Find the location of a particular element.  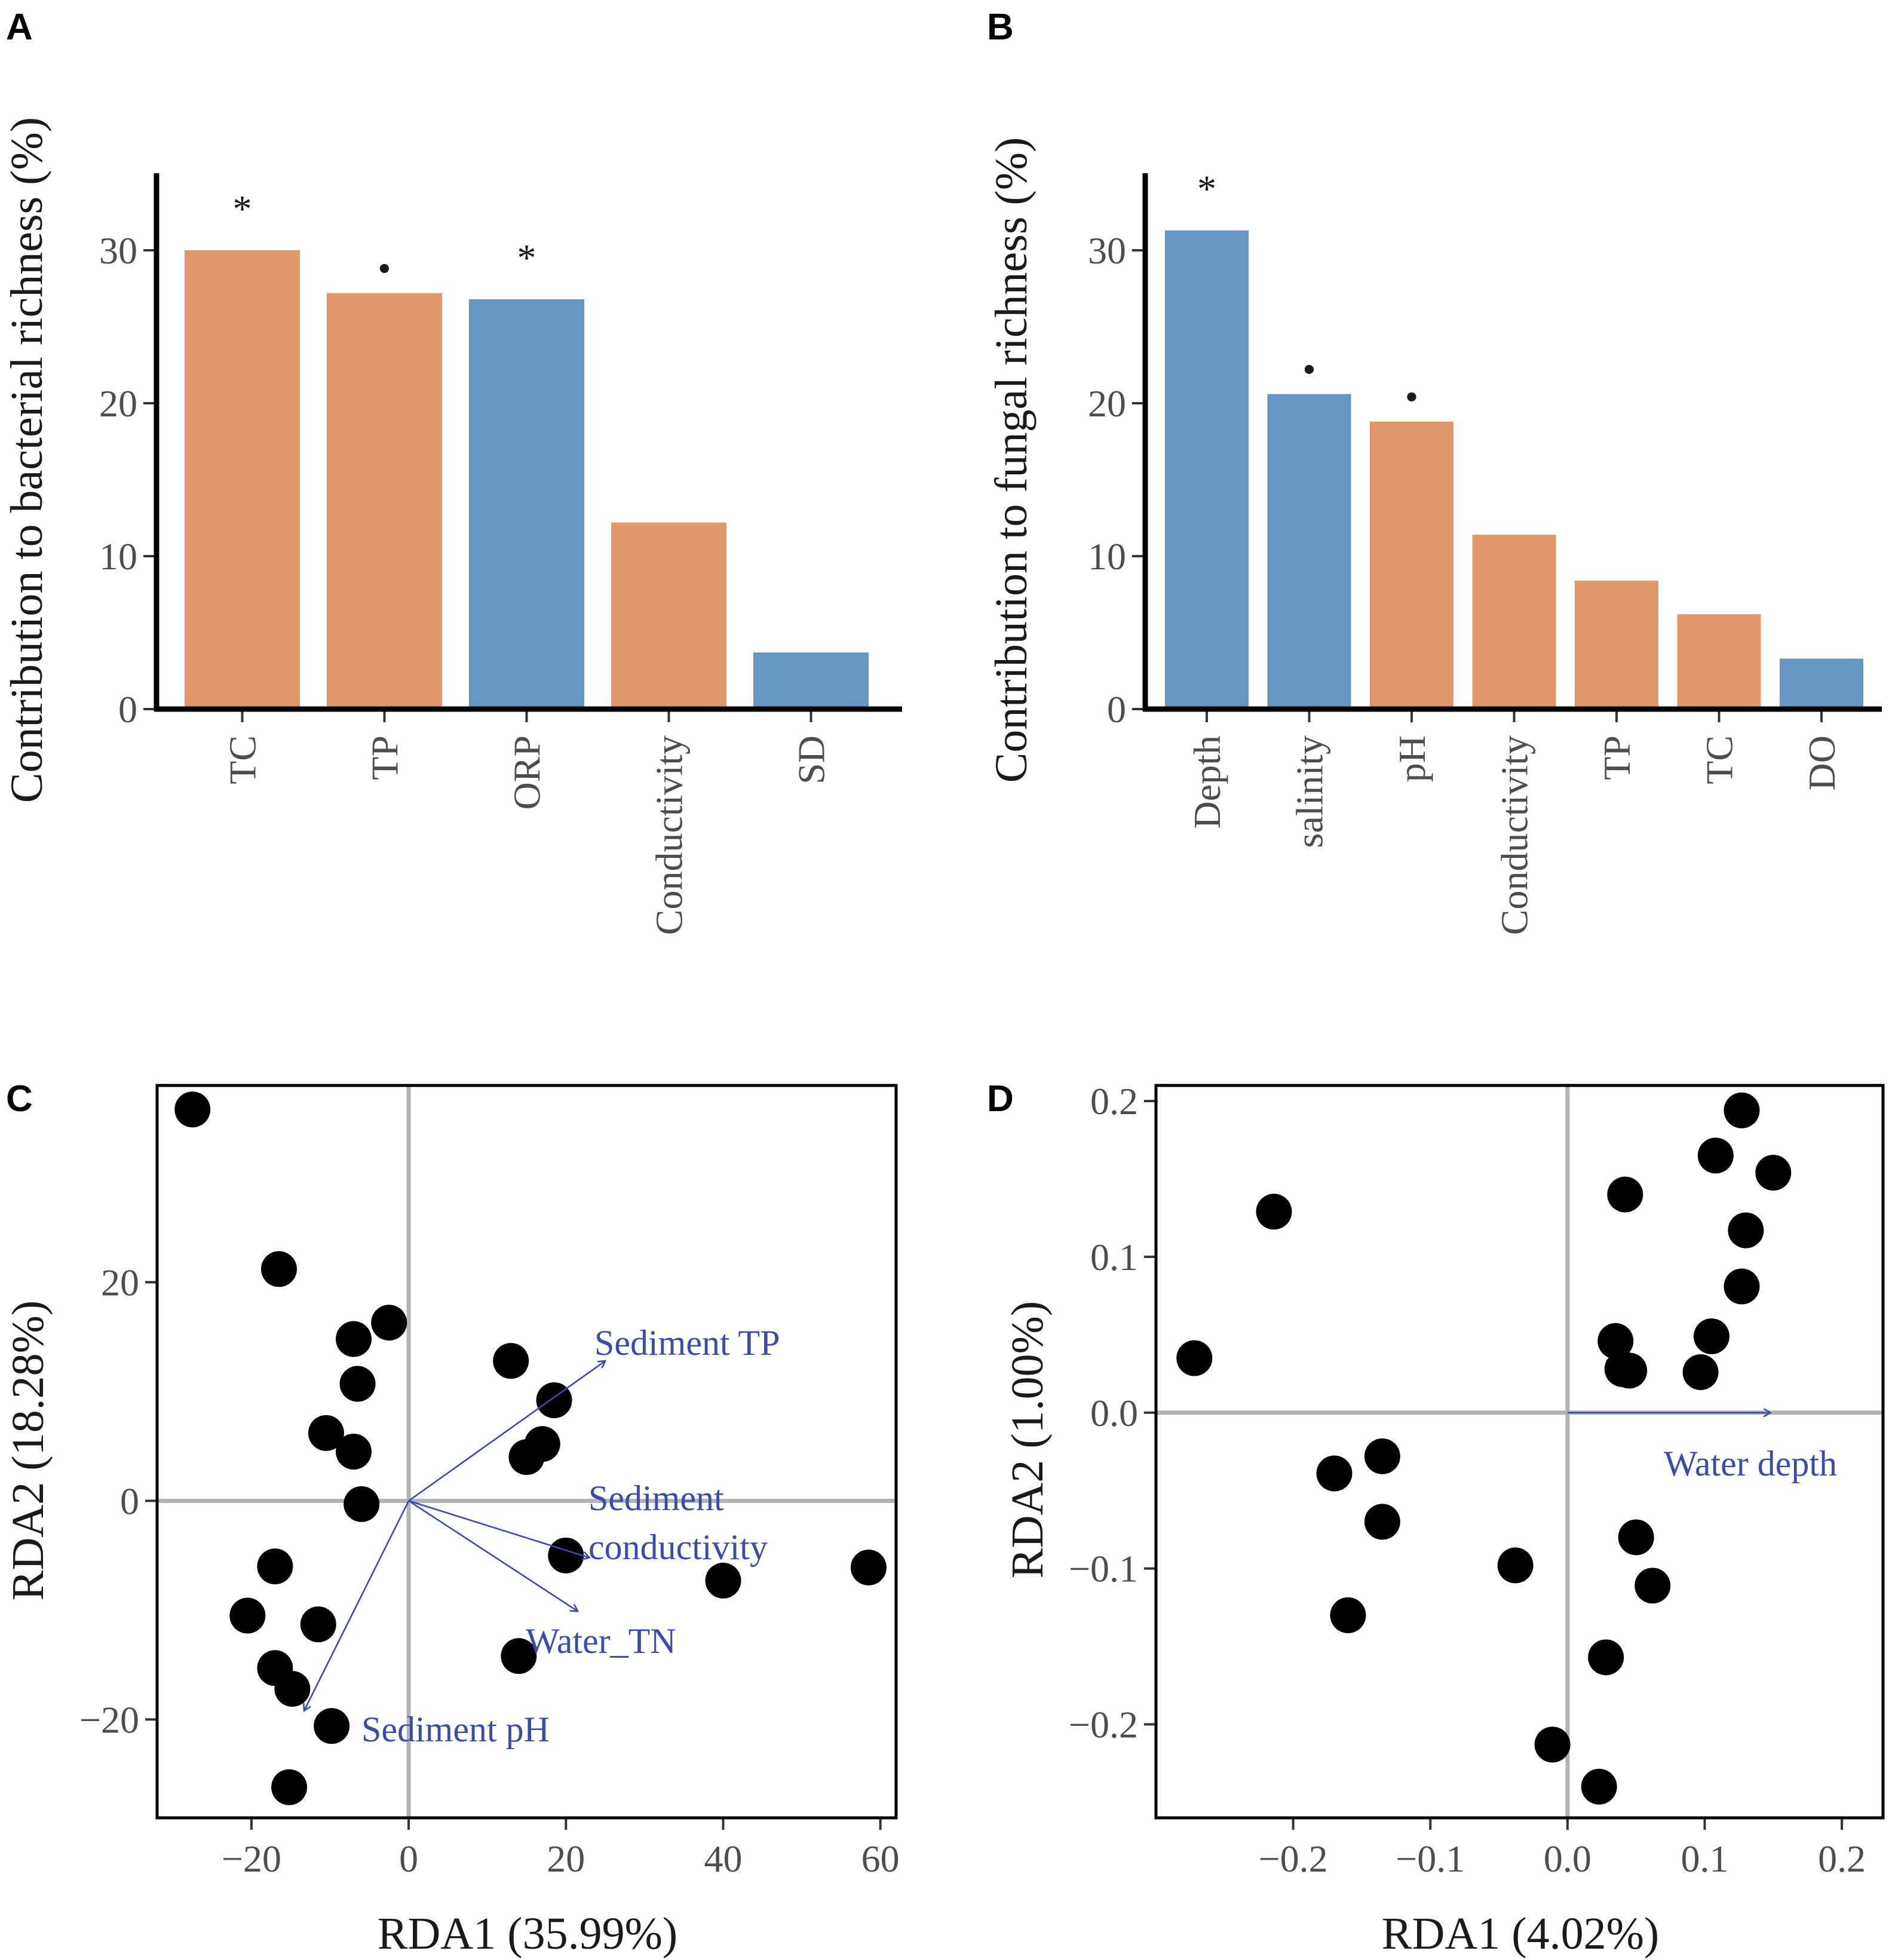

x-axis-label-d: RDA1 (4.02%) is located at coordinates (1520, 1934).